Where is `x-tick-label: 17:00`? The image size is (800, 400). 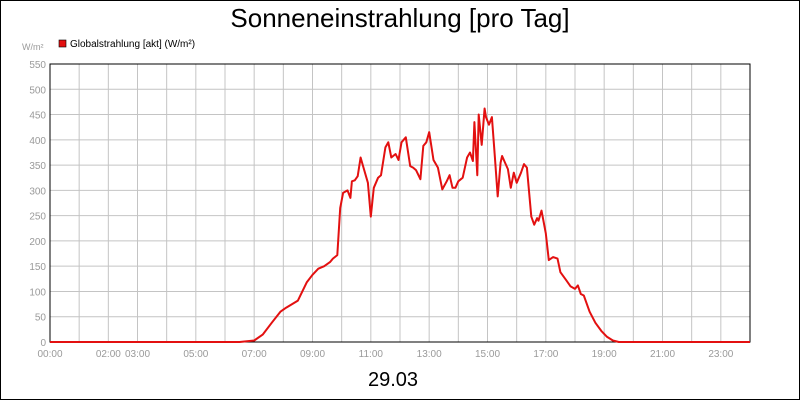 x-tick-label: 17:00 is located at coordinates (545, 354).